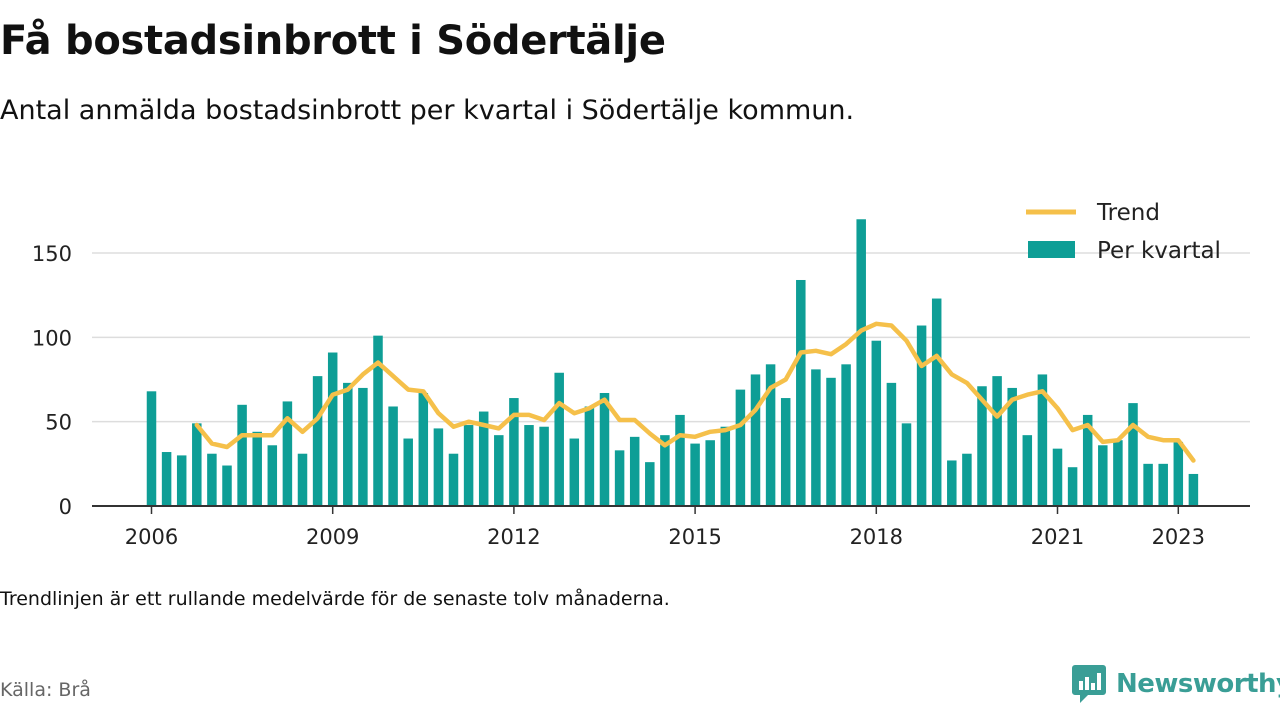  Describe the element at coordinates (513, 537) in the screenshot. I see `x-tick-label: 2012` at that location.